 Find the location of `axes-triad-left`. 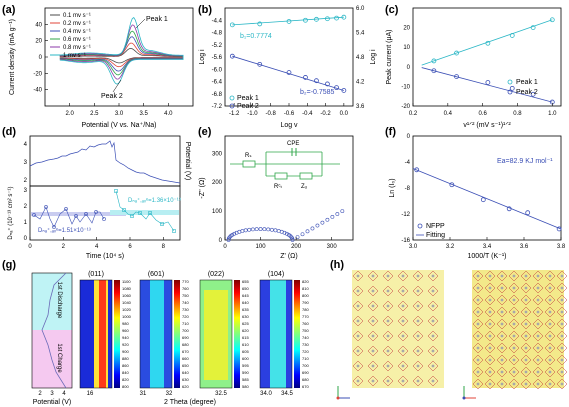

axes-triad-left is located at coordinates (343, 393).